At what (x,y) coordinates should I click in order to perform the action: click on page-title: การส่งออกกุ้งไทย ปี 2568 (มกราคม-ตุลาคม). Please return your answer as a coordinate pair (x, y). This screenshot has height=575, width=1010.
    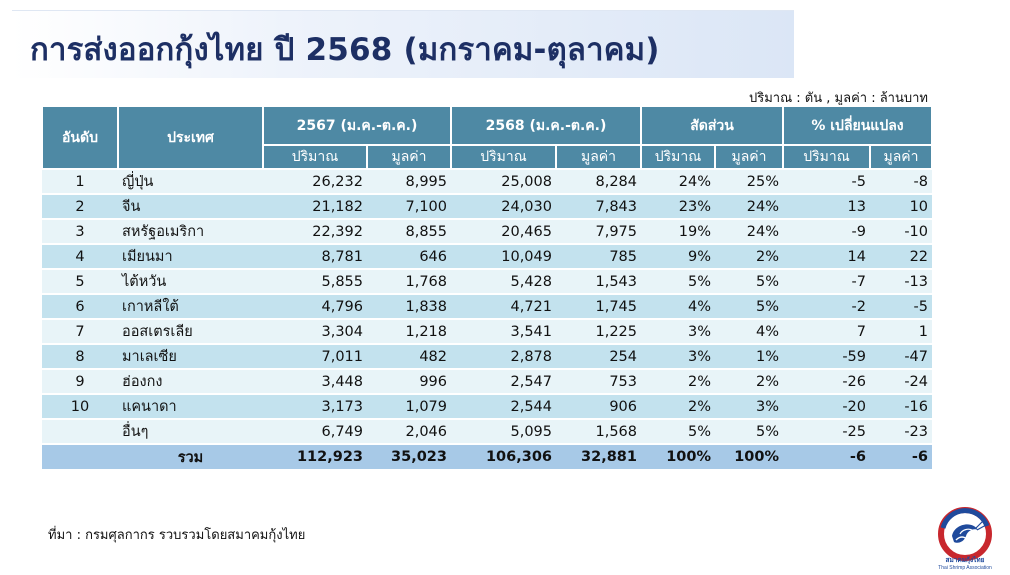
    Looking at the image, I should click on (345, 50).